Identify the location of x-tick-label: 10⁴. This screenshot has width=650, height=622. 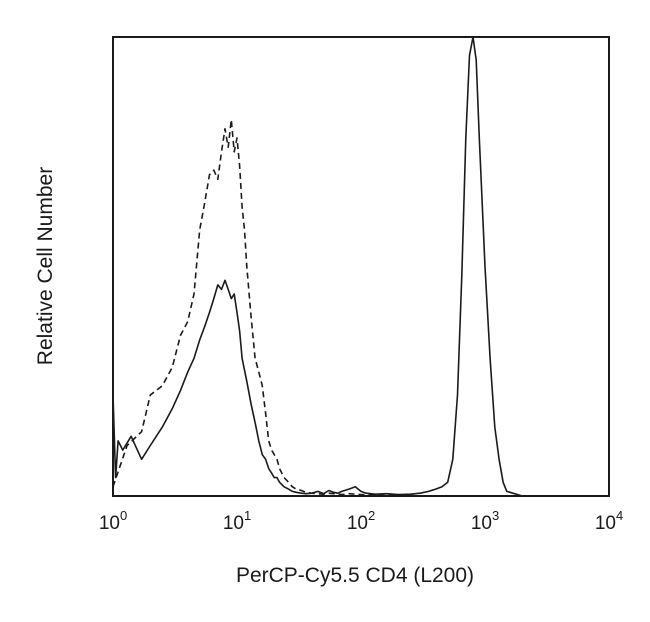
(609, 521).